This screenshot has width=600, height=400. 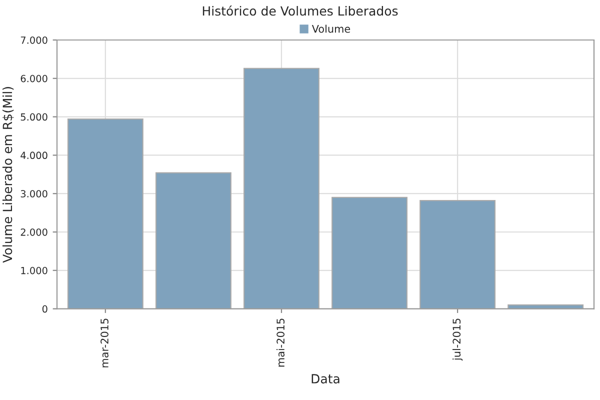 I want to click on x-axis-title: Data, so click(x=326, y=379).